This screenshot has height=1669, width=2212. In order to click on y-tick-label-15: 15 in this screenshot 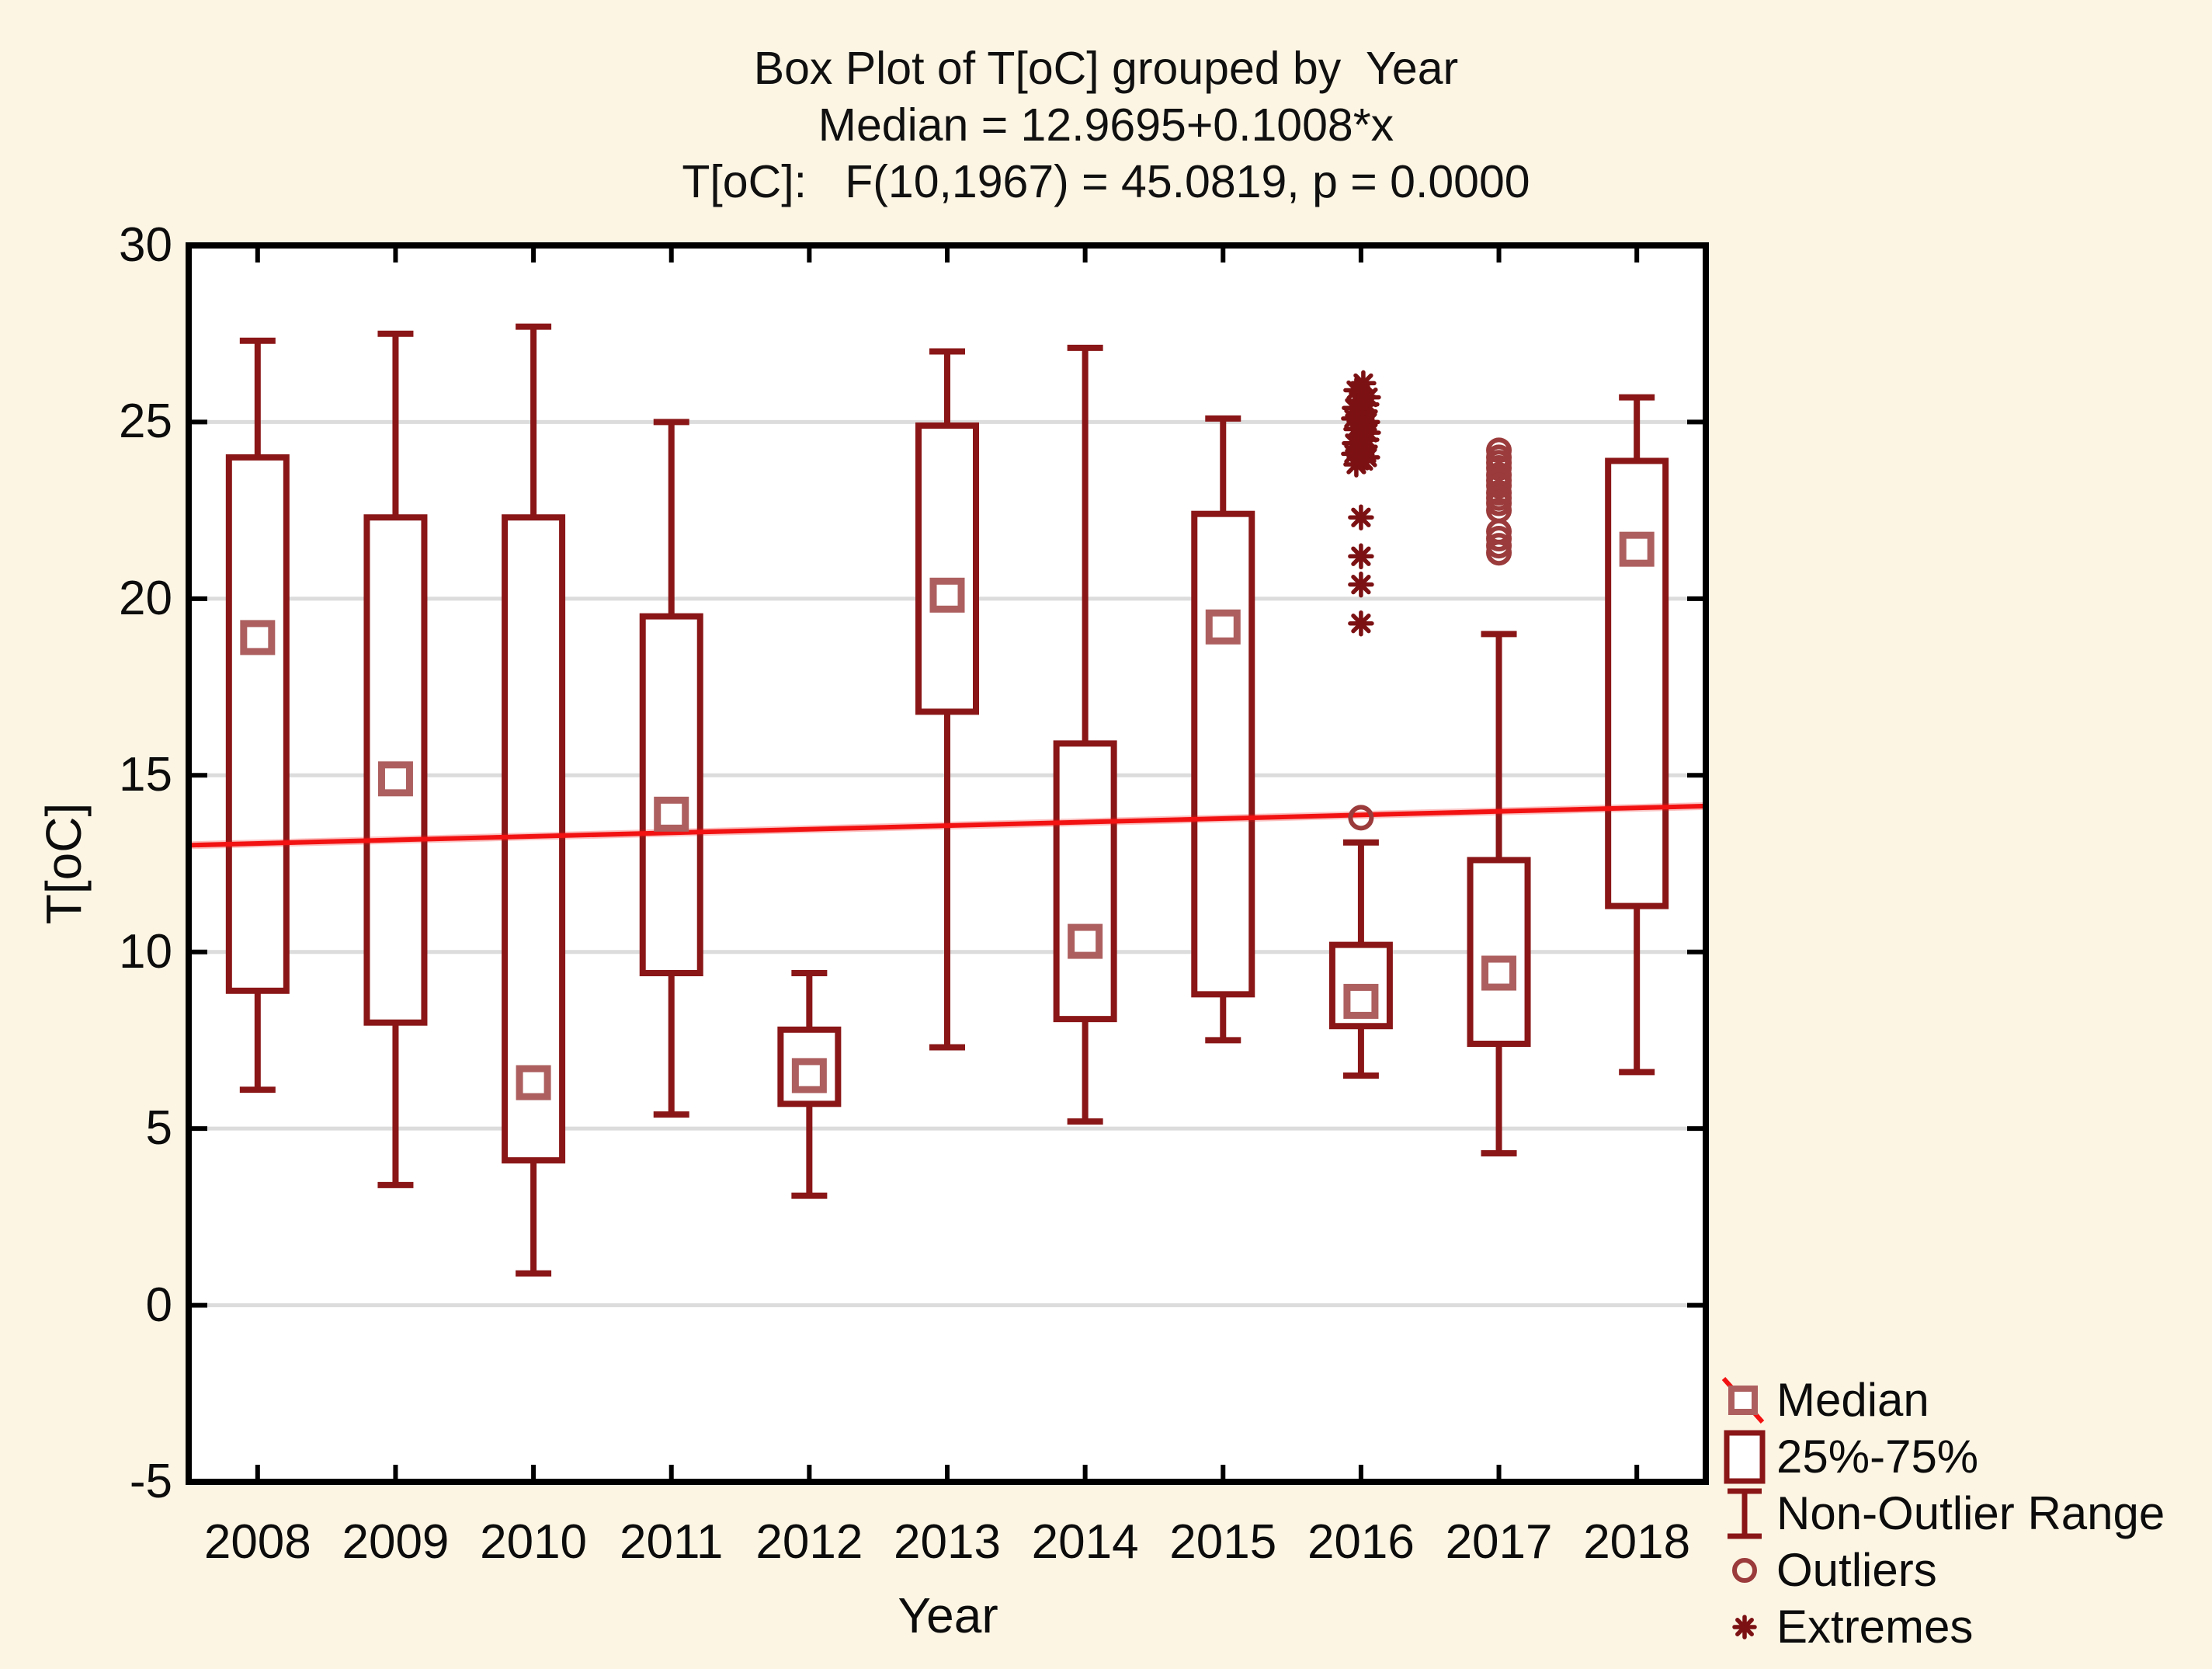, I will do `click(145, 775)`.